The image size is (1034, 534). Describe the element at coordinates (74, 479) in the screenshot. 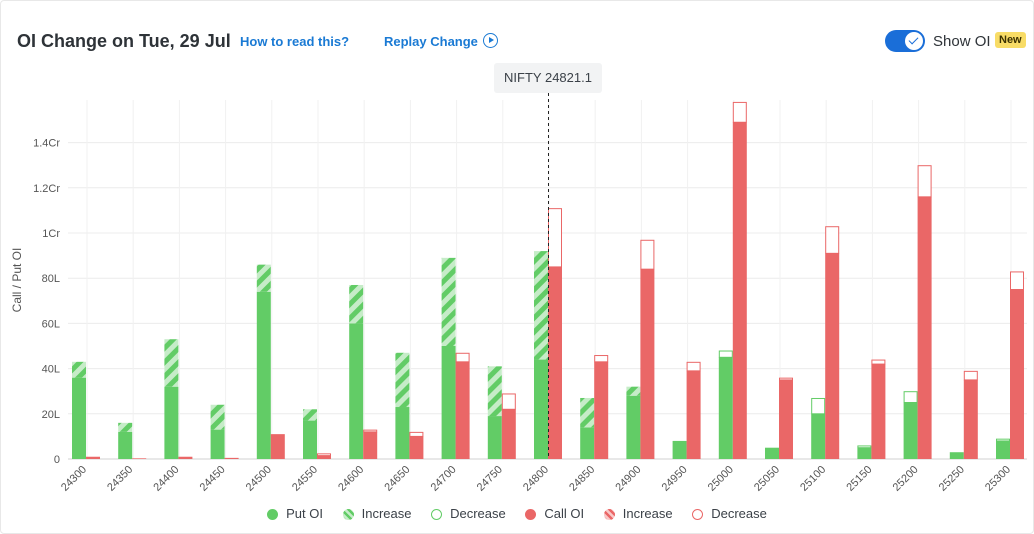

I see `x-tick-label: 24300` at that location.